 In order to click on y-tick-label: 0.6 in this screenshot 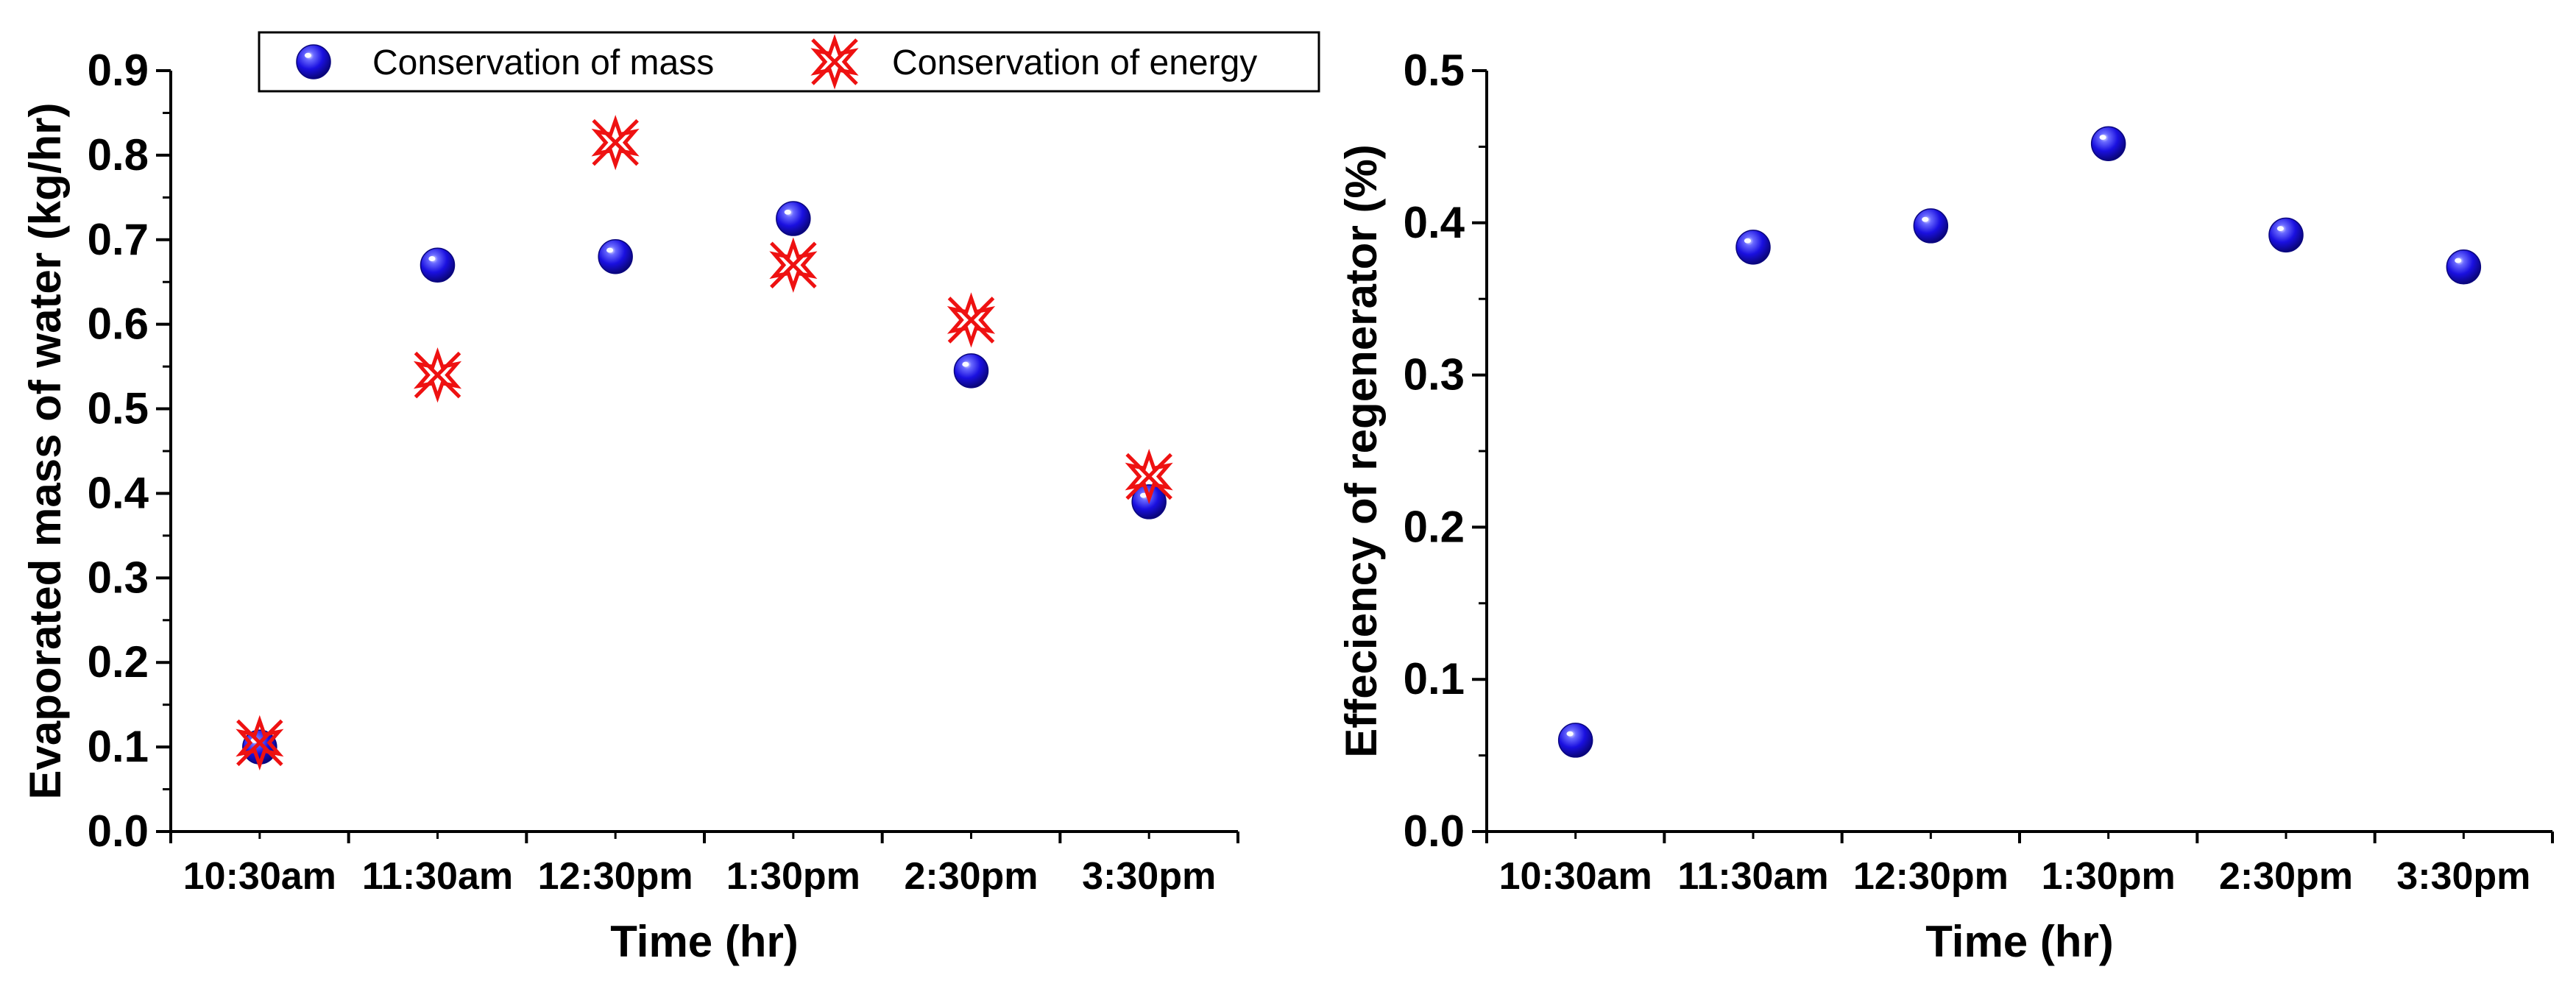, I will do `click(118, 324)`.